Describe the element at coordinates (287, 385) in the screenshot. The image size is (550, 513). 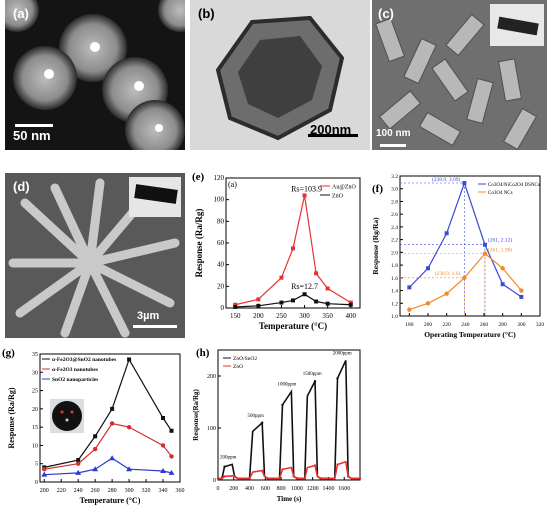
I see `annotation: 1000ppm` at that location.